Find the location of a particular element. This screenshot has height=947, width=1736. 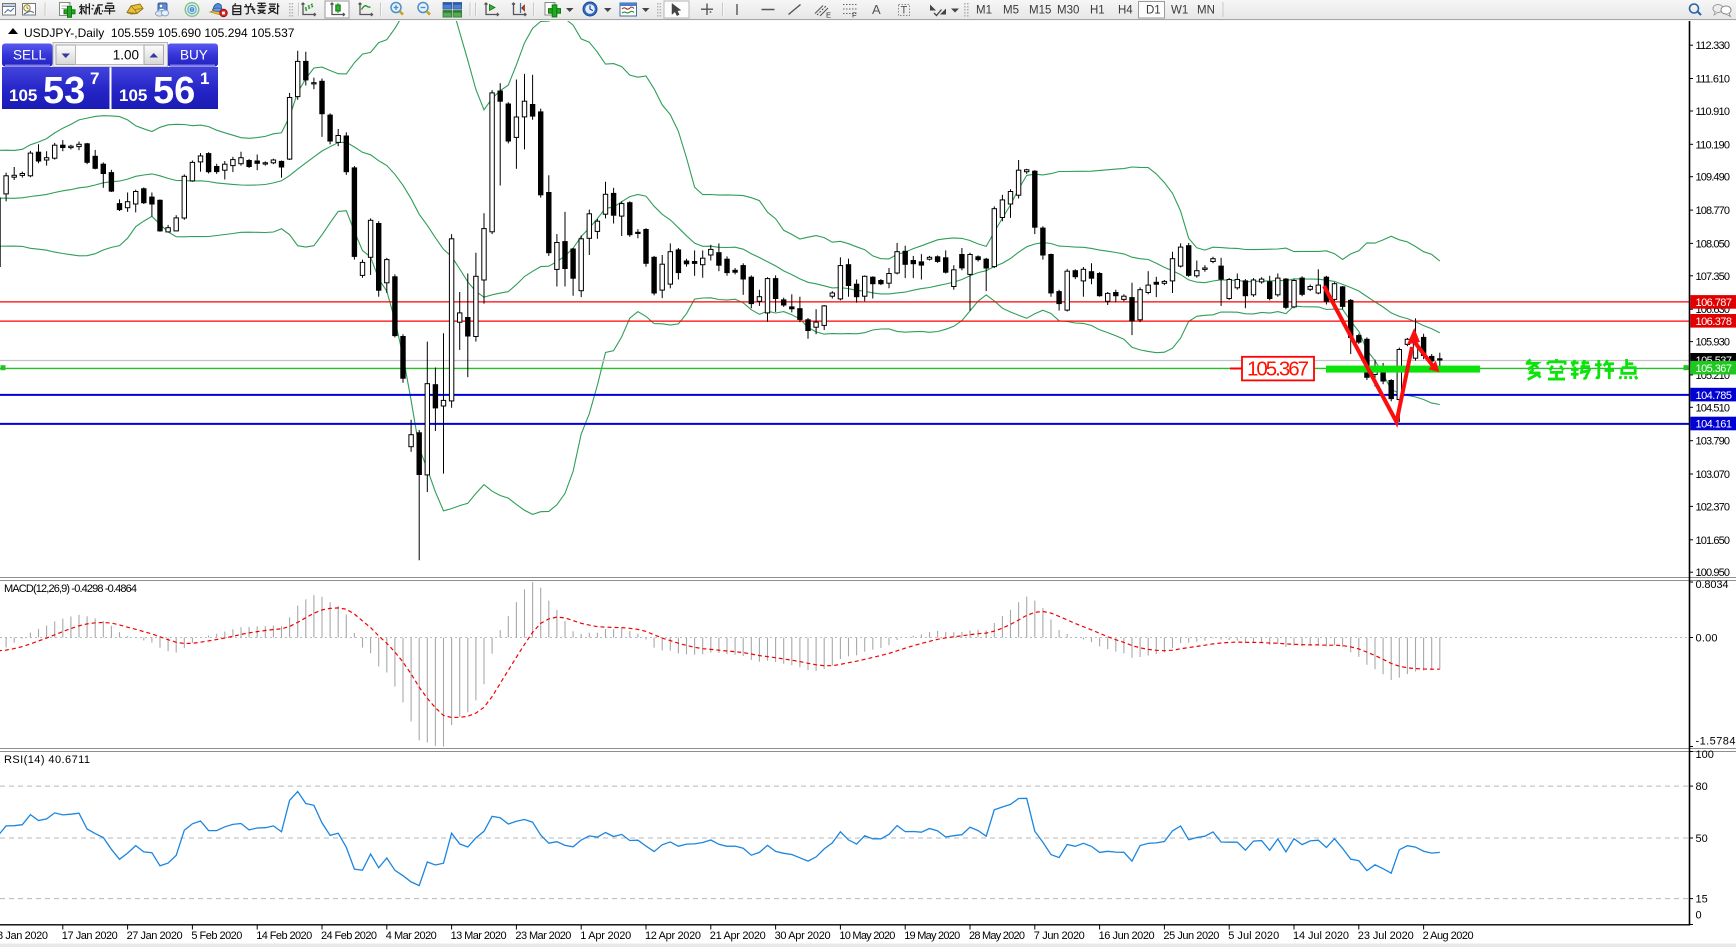

svg-text: 4 Mar 2020 is located at coordinates (411, 936).